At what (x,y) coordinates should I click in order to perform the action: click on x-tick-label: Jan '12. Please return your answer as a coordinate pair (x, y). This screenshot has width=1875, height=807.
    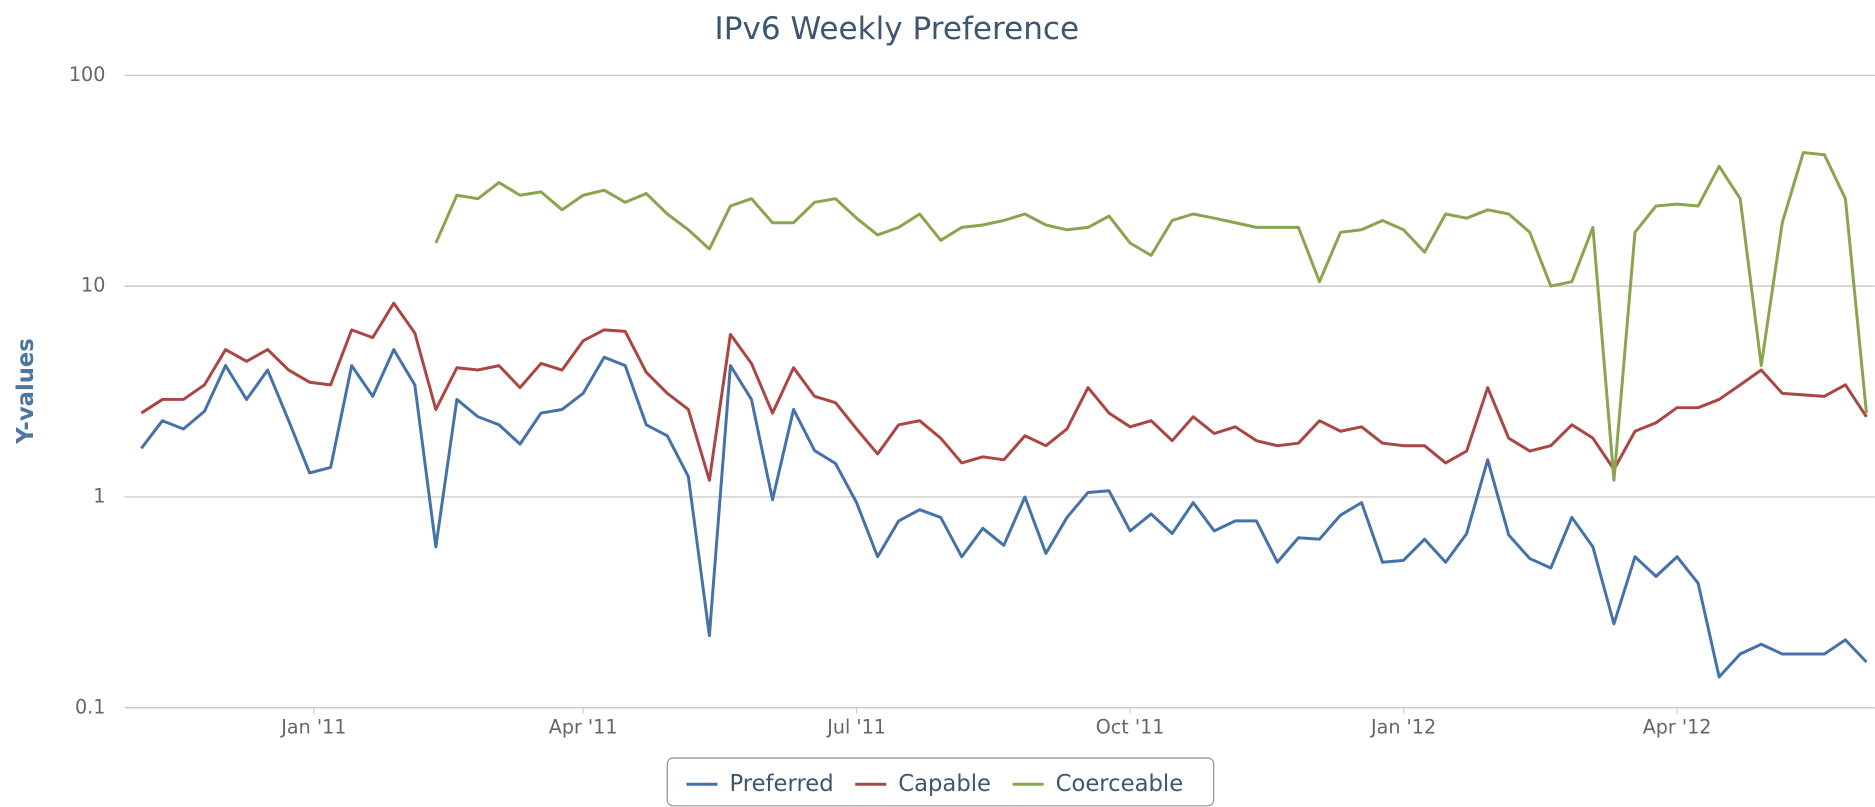
    Looking at the image, I should click on (1403, 727).